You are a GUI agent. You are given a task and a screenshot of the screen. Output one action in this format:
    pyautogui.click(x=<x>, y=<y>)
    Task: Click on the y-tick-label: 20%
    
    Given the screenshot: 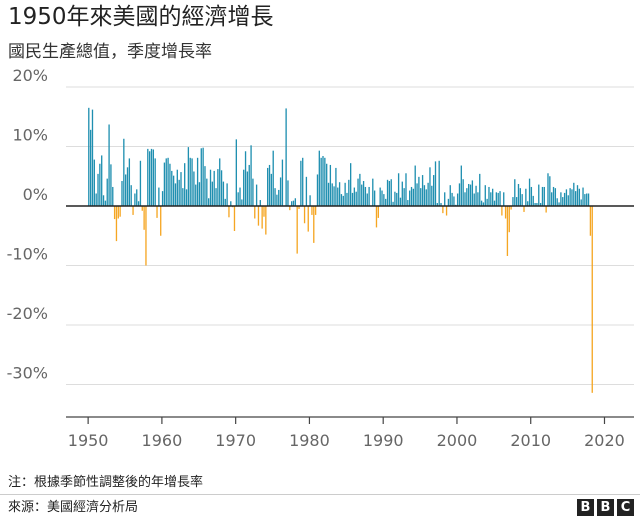 What is the action you would take?
    pyautogui.click(x=30, y=75)
    